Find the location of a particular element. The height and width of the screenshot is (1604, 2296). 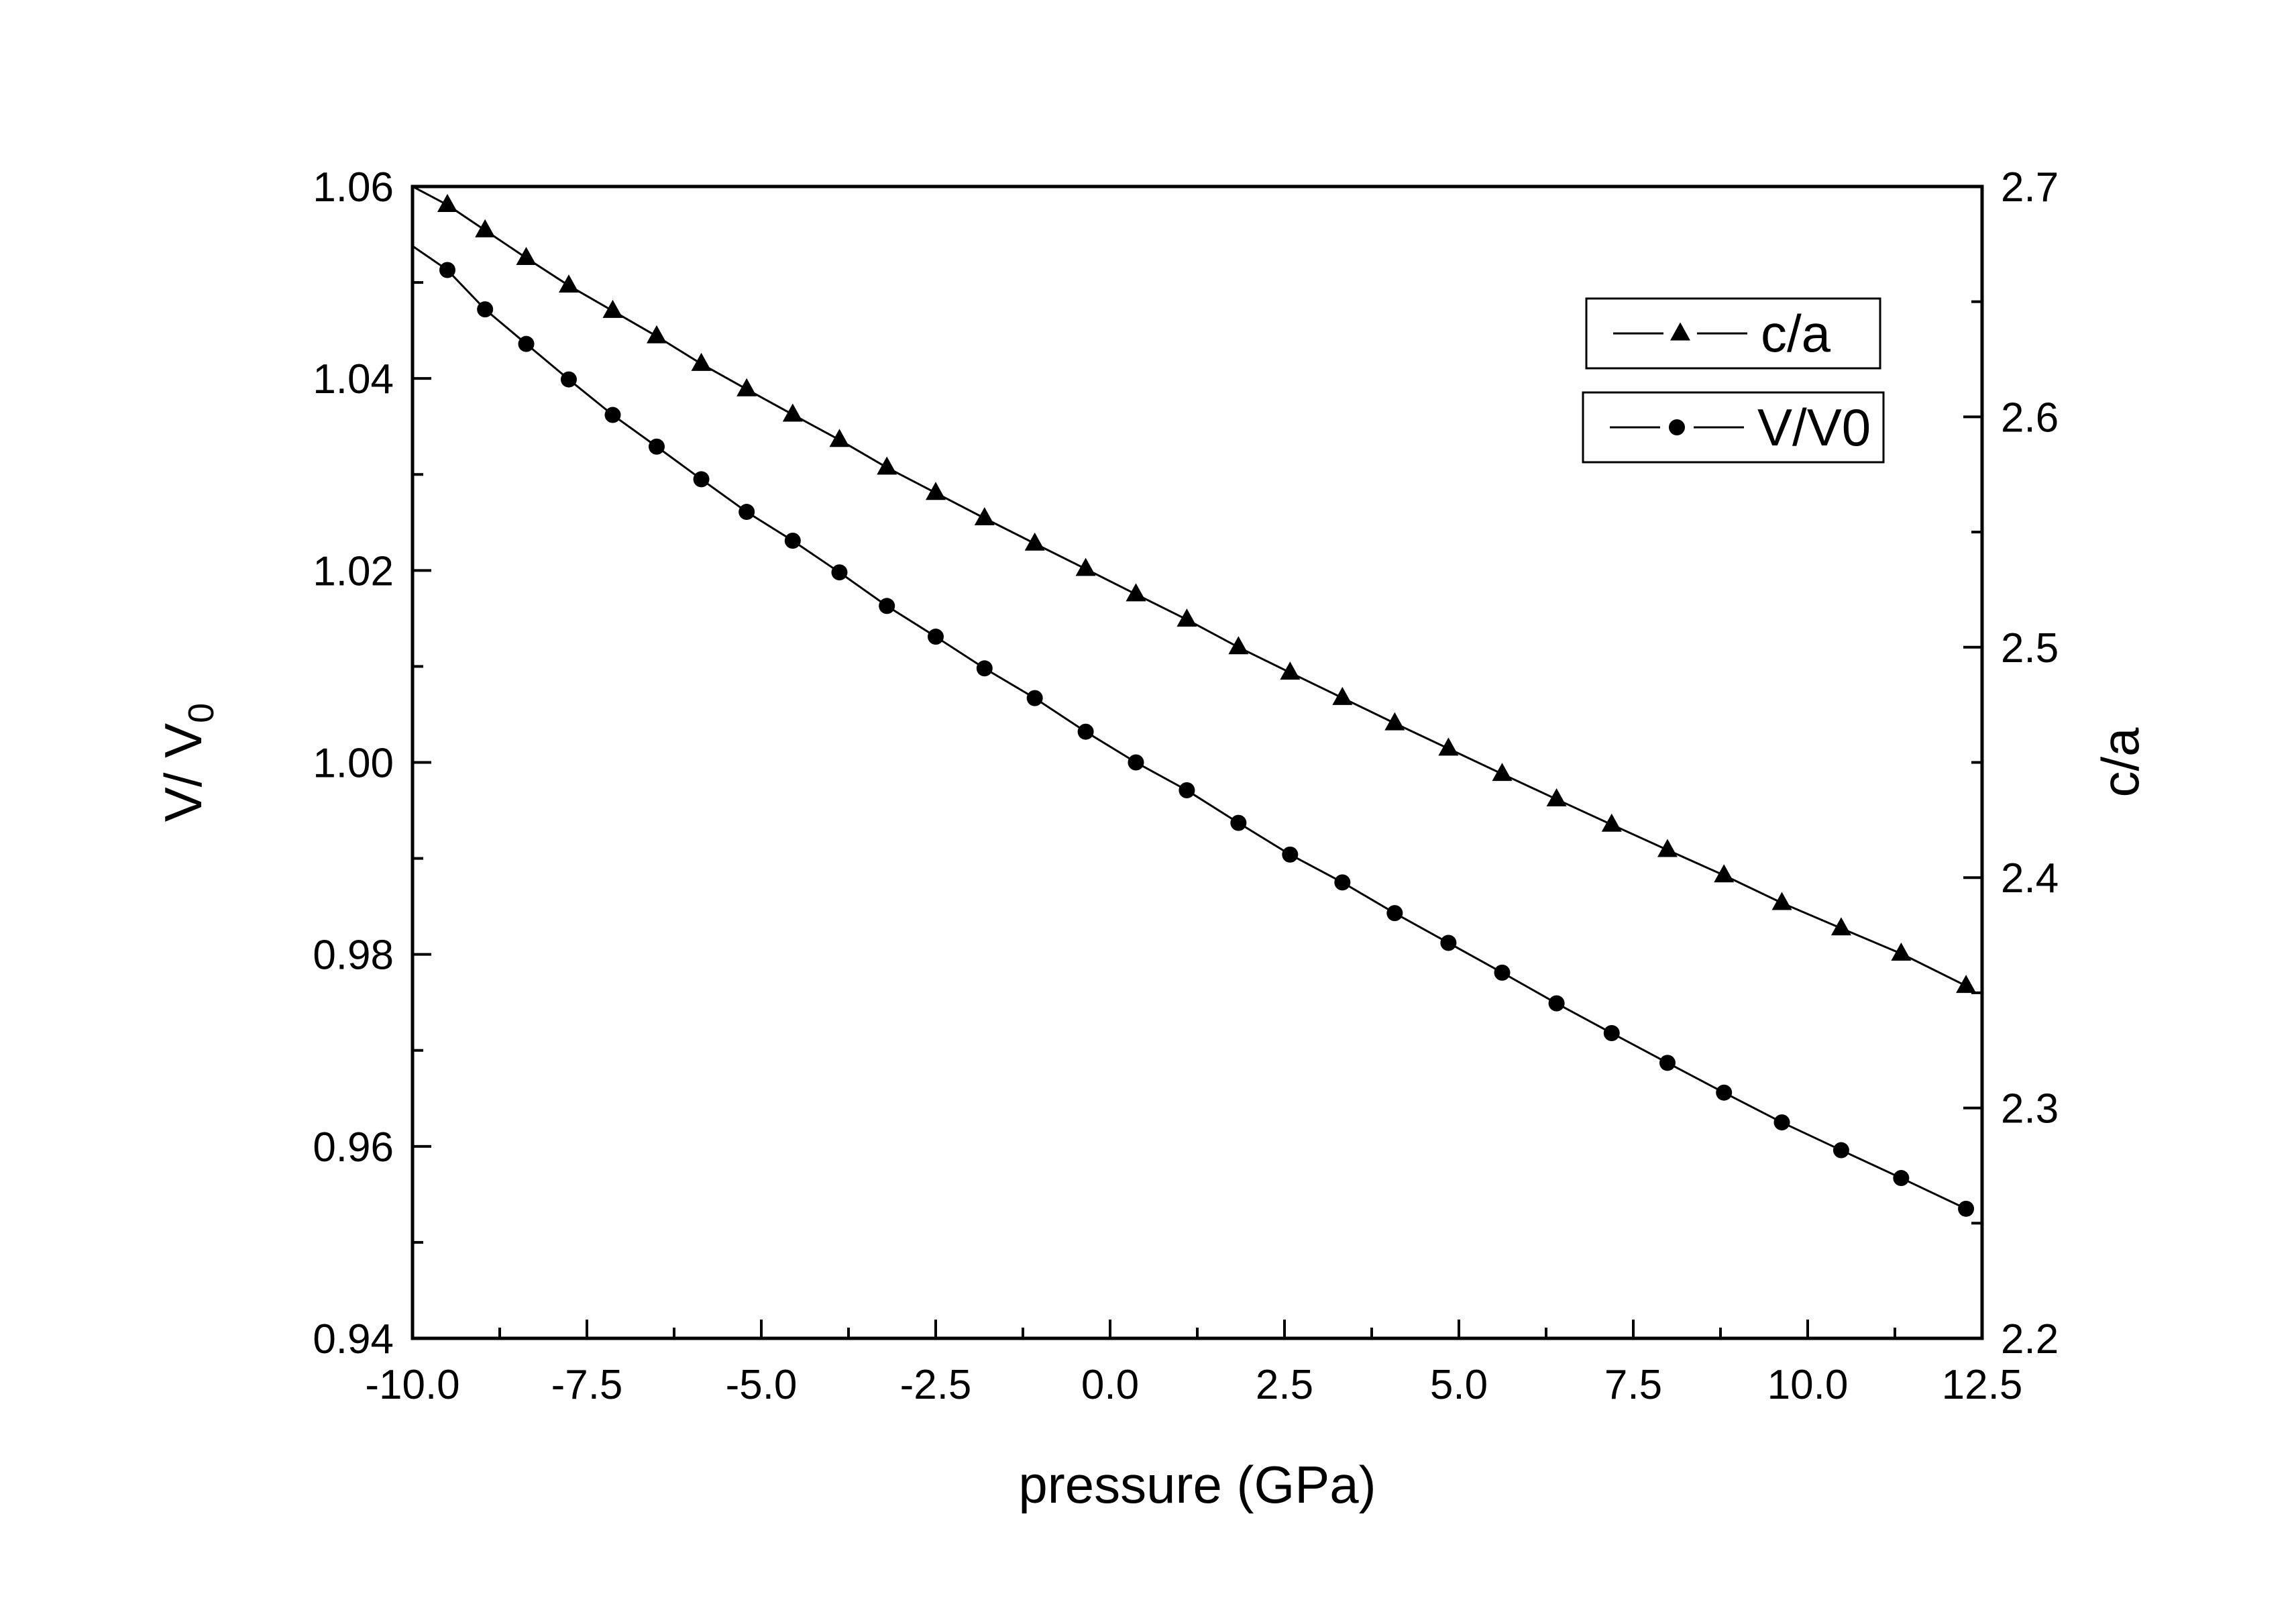

x-tick-label: -10.0 is located at coordinates (412, 1385).